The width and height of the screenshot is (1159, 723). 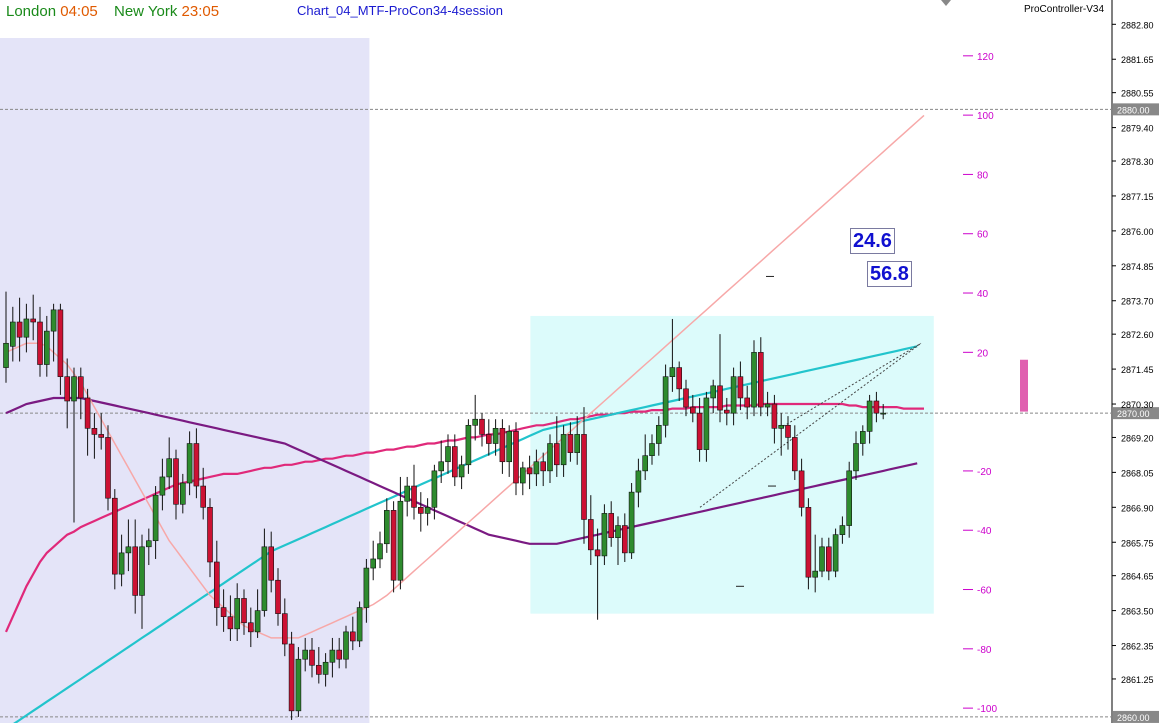 I want to click on osc-tick-label: -40, so click(x=984, y=531).